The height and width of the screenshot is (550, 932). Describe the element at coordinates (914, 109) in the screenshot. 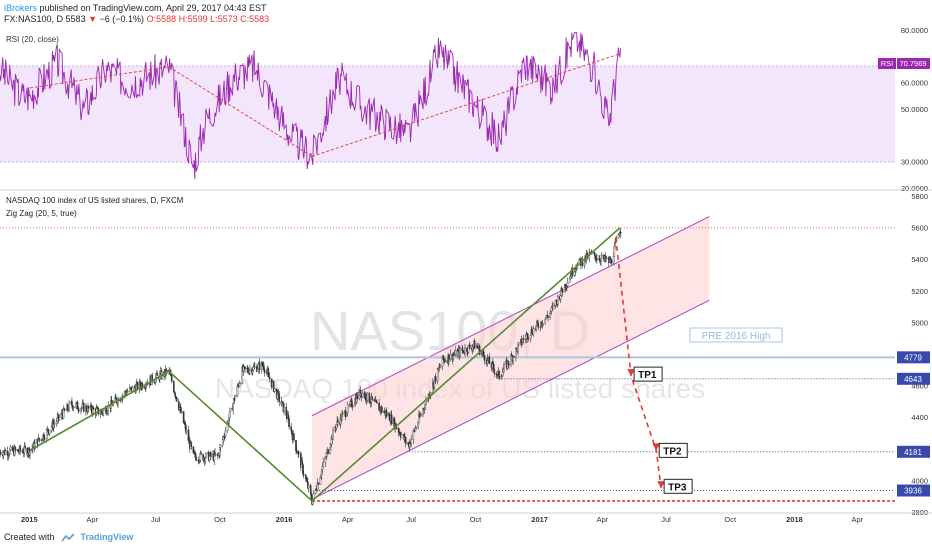

I see `rsi-tick-label: 50.0000` at that location.